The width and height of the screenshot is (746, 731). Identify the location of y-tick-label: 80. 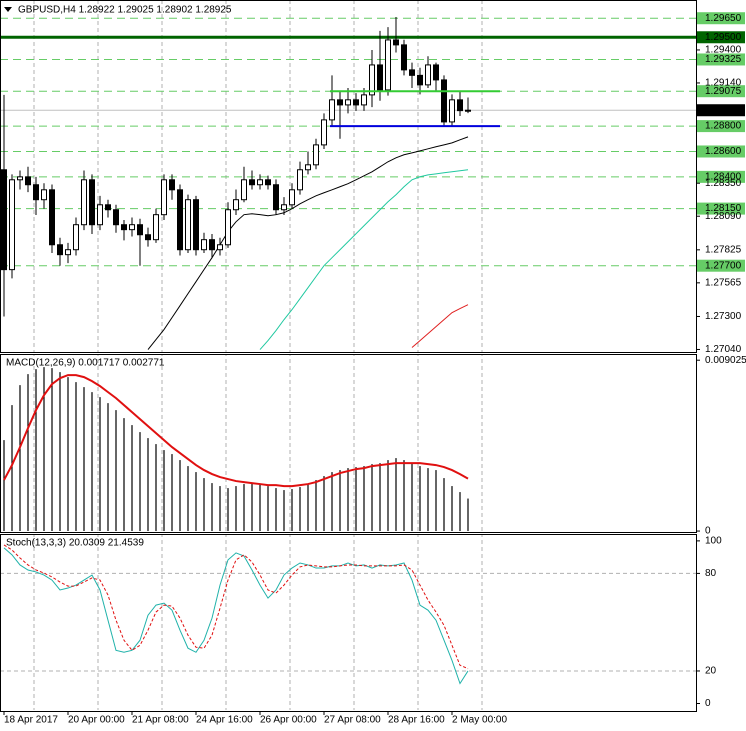
(711, 573).